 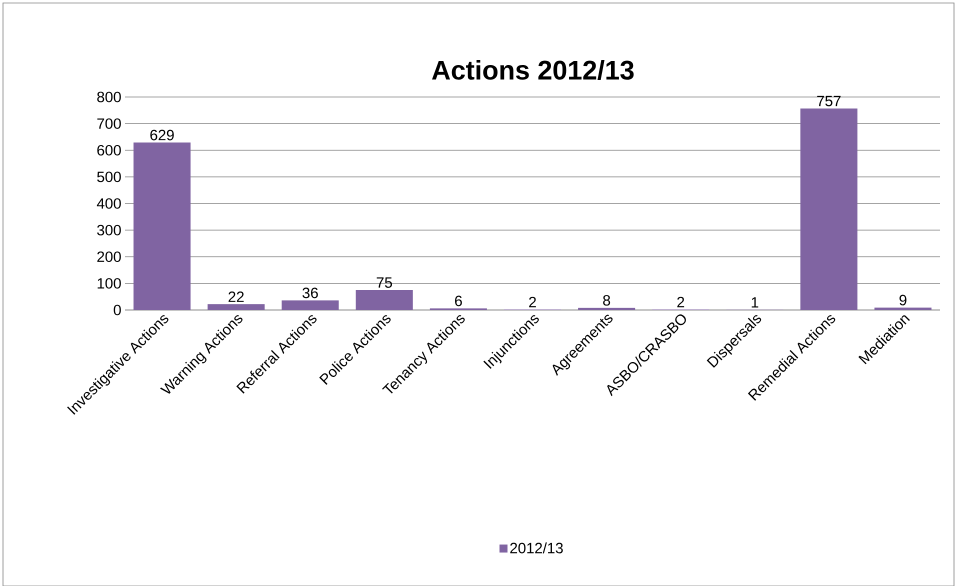 I want to click on y-tick-label: 300, so click(x=109, y=230).